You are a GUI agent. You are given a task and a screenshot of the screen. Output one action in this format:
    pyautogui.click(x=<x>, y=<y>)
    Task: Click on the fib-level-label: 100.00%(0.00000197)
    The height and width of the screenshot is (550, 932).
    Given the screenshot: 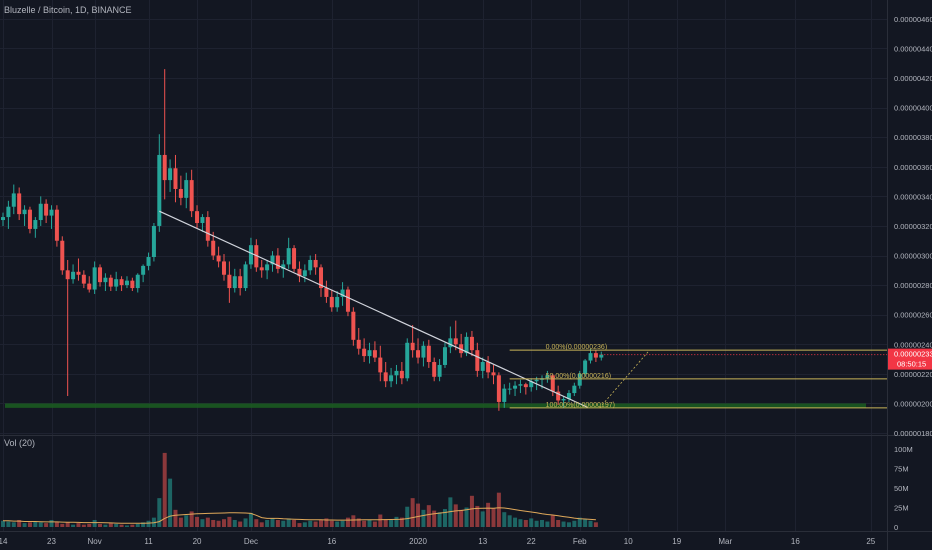 What is the action you would take?
    pyautogui.click(x=580, y=405)
    